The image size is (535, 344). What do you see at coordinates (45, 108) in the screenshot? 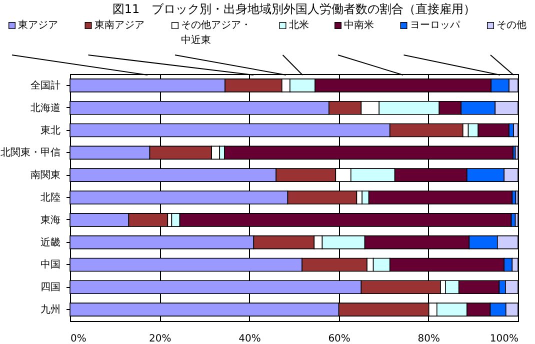
I see `y-tick-label: 北海道` at bounding box center [45, 108].